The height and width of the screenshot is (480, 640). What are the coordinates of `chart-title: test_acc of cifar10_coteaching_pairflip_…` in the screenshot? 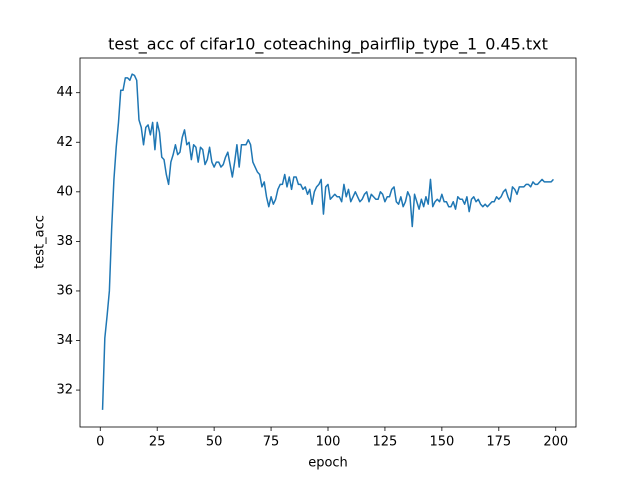 It's located at (328, 45).